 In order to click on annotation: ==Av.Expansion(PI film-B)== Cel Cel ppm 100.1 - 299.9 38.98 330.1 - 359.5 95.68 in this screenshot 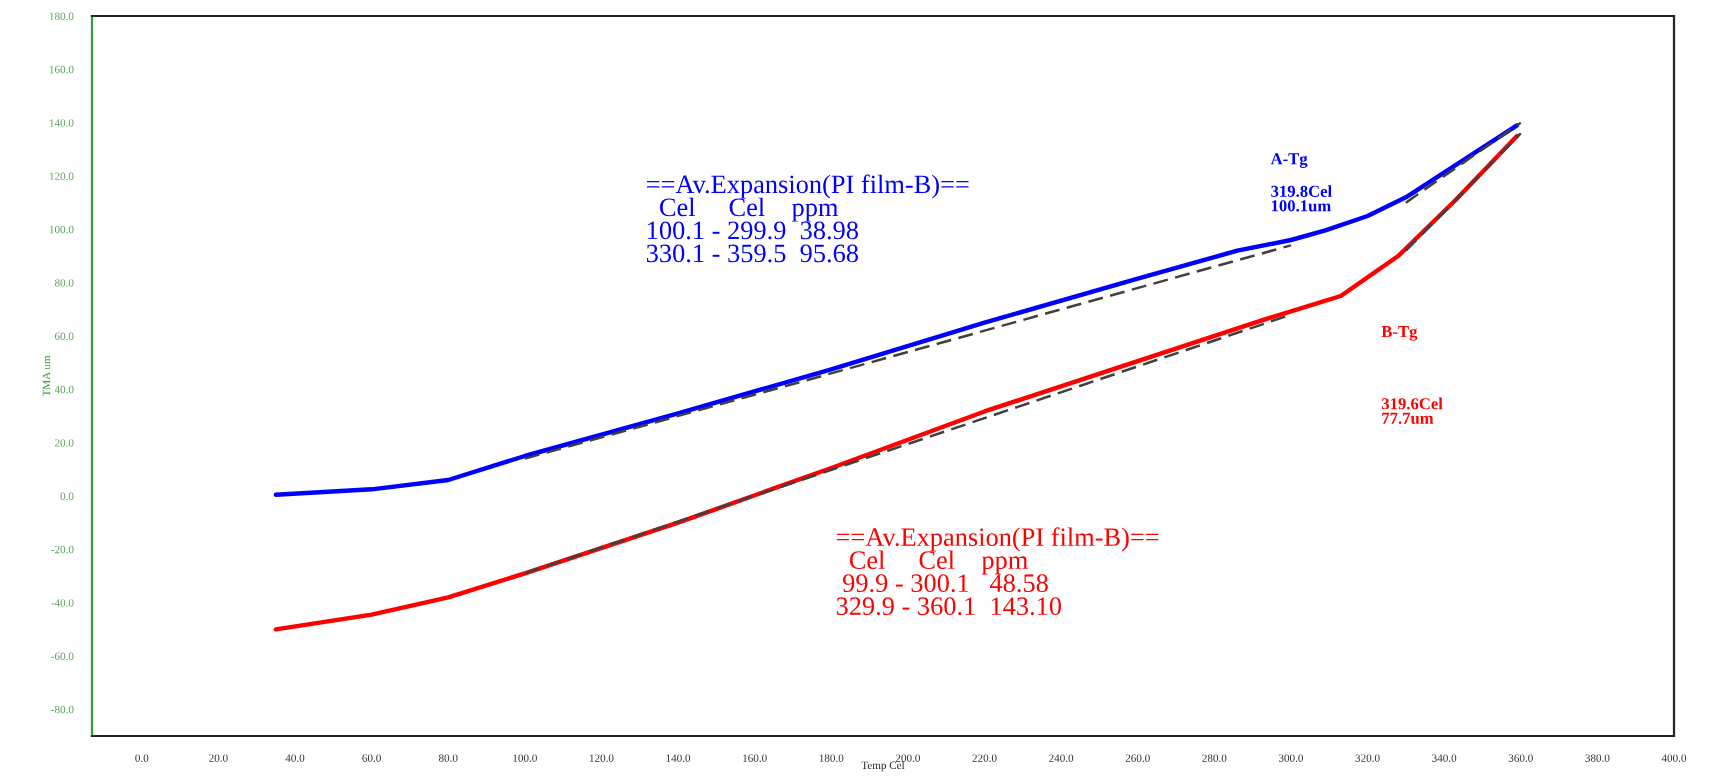, I will do `click(807, 218)`.